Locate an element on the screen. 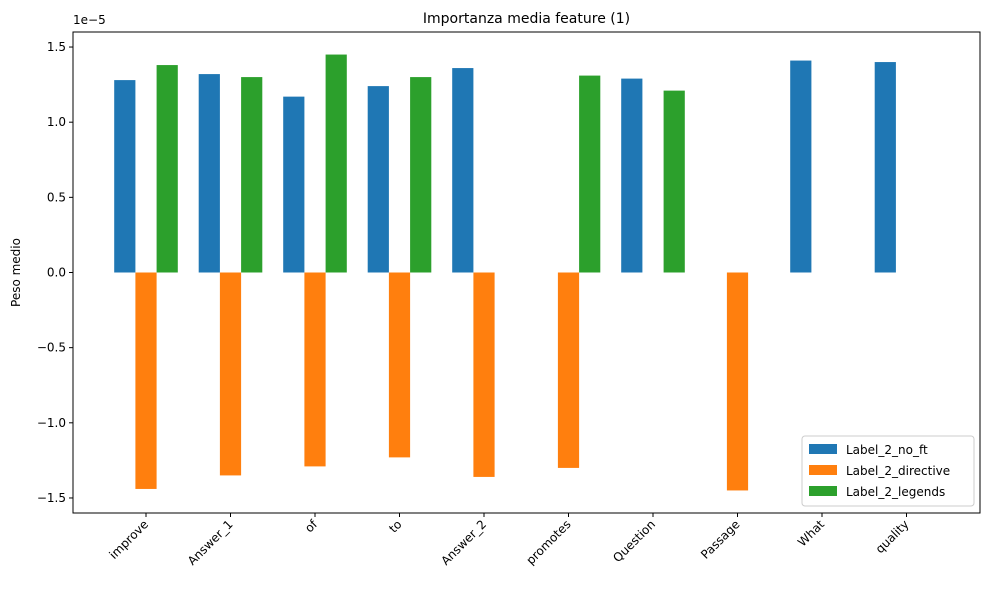 The image size is (989, 590). bar-Label_2_legends-Question is located at coordinates (674, 181).